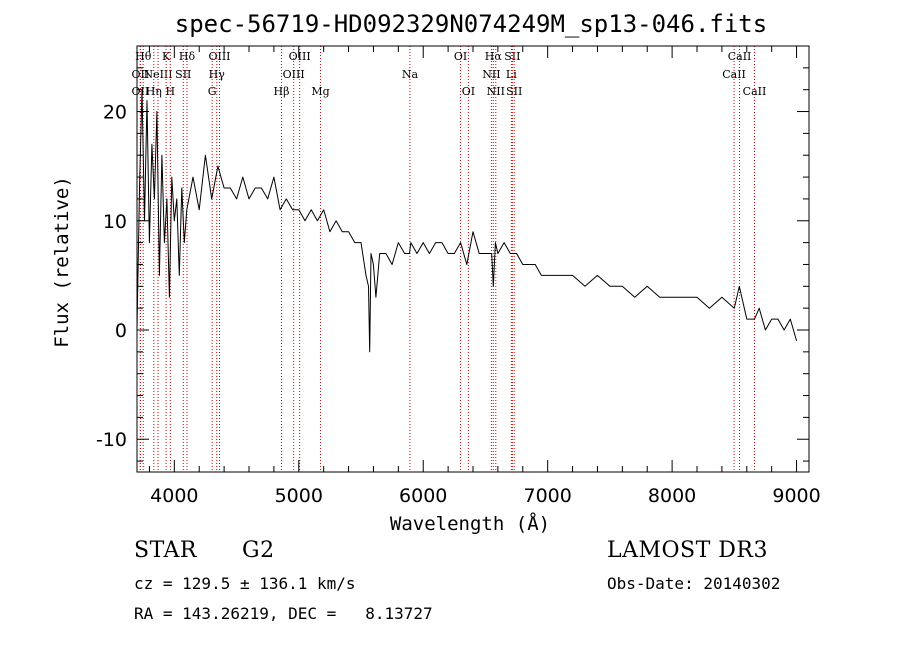 The height and width of the screenshot is (649, 900). I want to click on y-tick-label-0: -10, so click(111, 440).